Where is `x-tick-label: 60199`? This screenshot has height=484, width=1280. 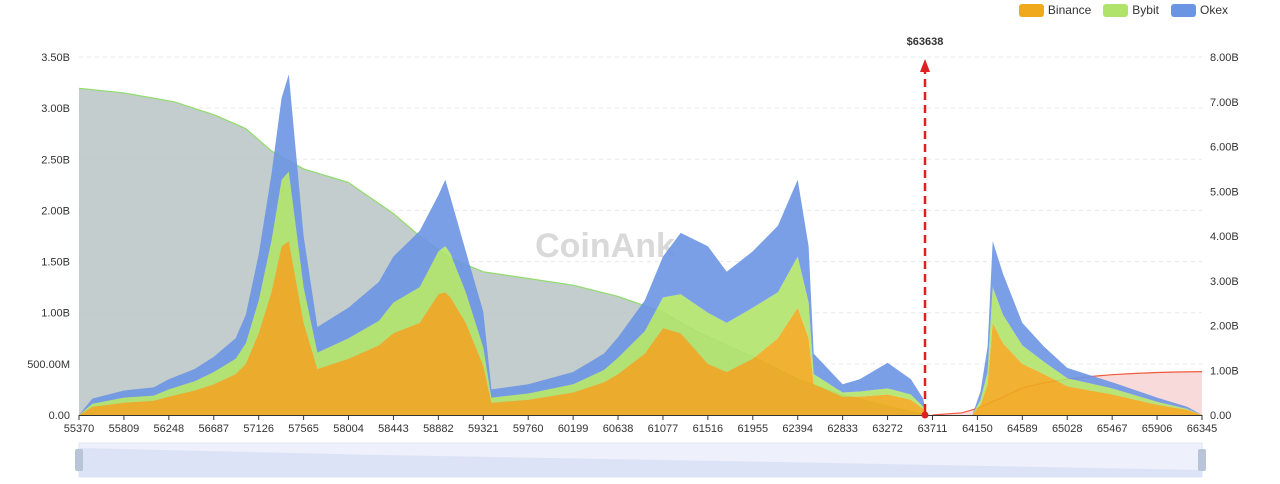 x-tick-label: 60199 is located at coordinates (573, 429).